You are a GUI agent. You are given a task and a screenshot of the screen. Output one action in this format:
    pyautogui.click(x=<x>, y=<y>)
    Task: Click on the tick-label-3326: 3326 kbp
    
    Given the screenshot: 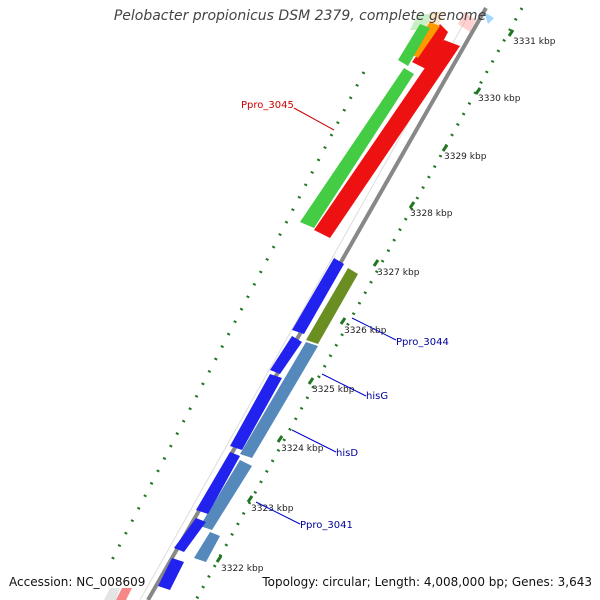 What is the action you would take?
    pyautogui.click(x=365, y=331)
    